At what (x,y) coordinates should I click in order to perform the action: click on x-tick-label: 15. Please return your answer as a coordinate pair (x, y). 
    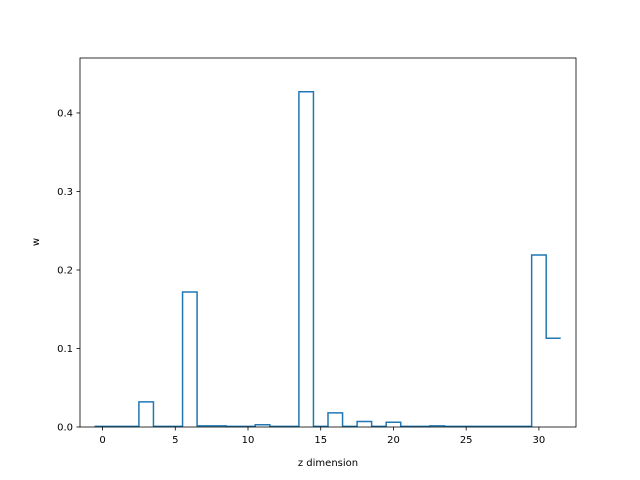
    Looking at the image, I should click on (320, 440).